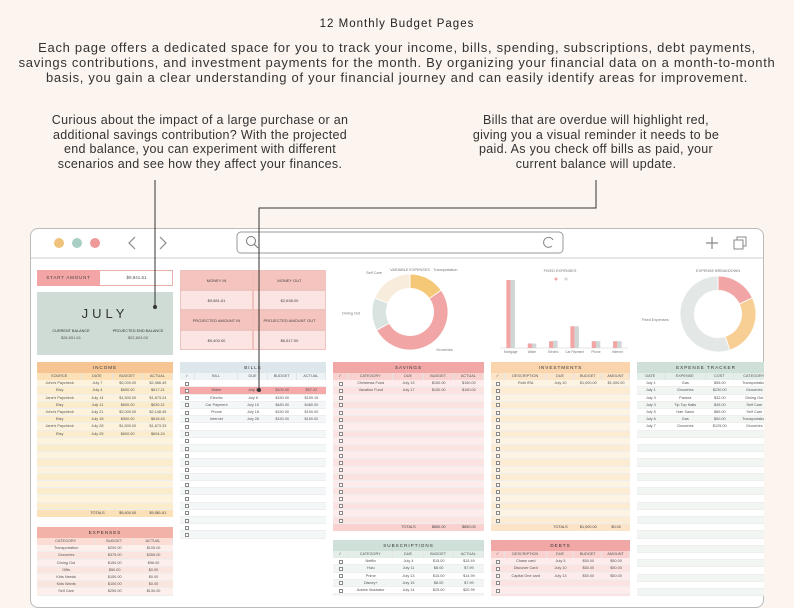  What do you see at coordinates (439, 376) in the screenshot?
I see `column-header: BUDGET` at bounding box center [439, 376].